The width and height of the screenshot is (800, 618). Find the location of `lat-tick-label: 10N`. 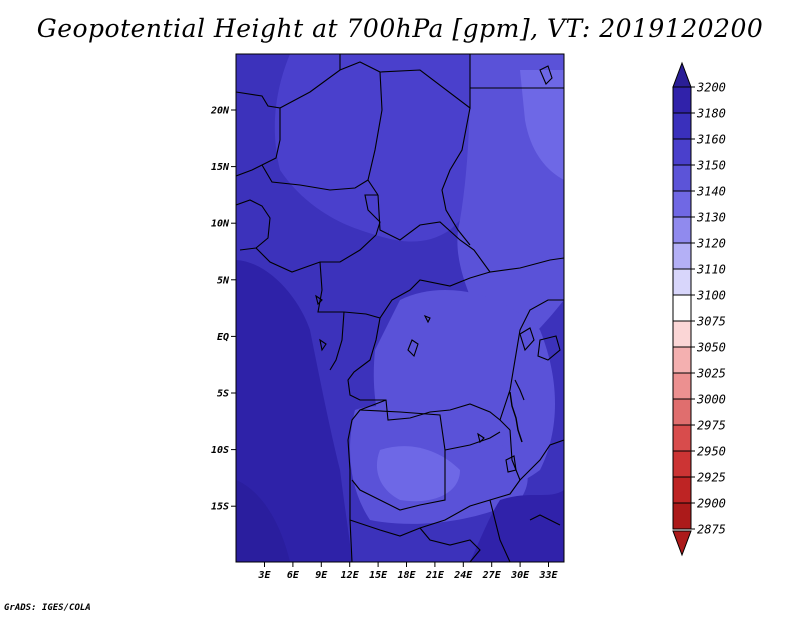

lat-tick-label: 10N is located at coordinates (220, 224).